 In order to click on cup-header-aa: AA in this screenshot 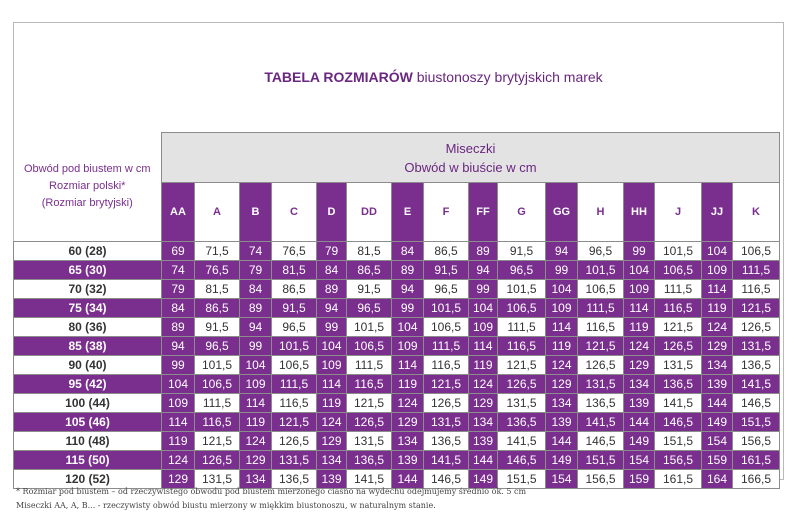, I will do `click(178, 212)`.